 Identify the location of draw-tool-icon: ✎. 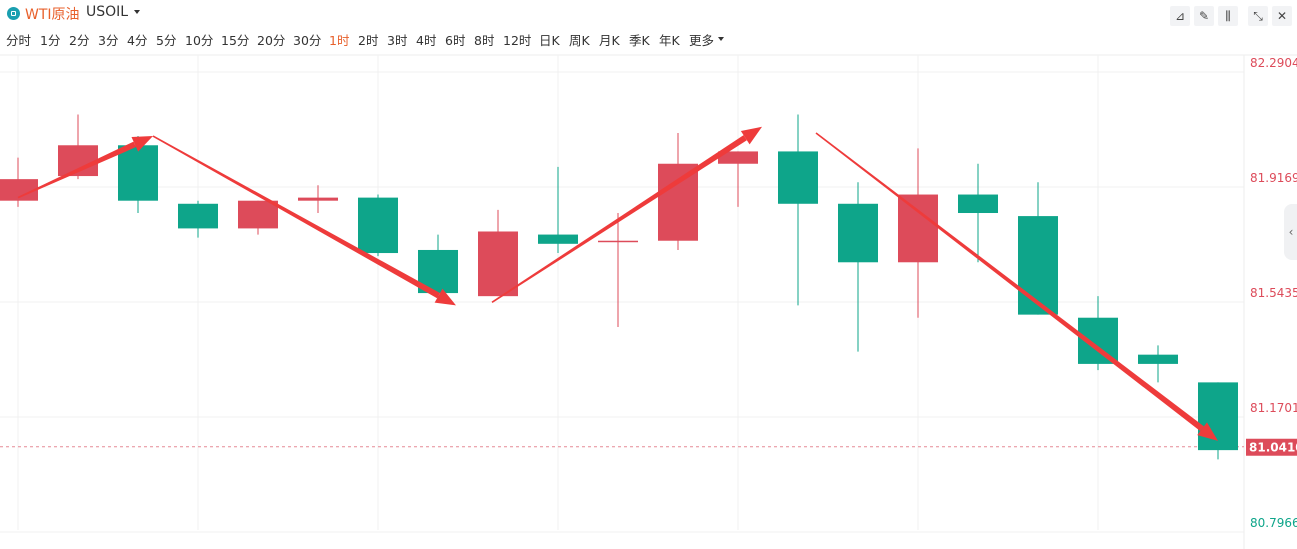
(1204, 16).